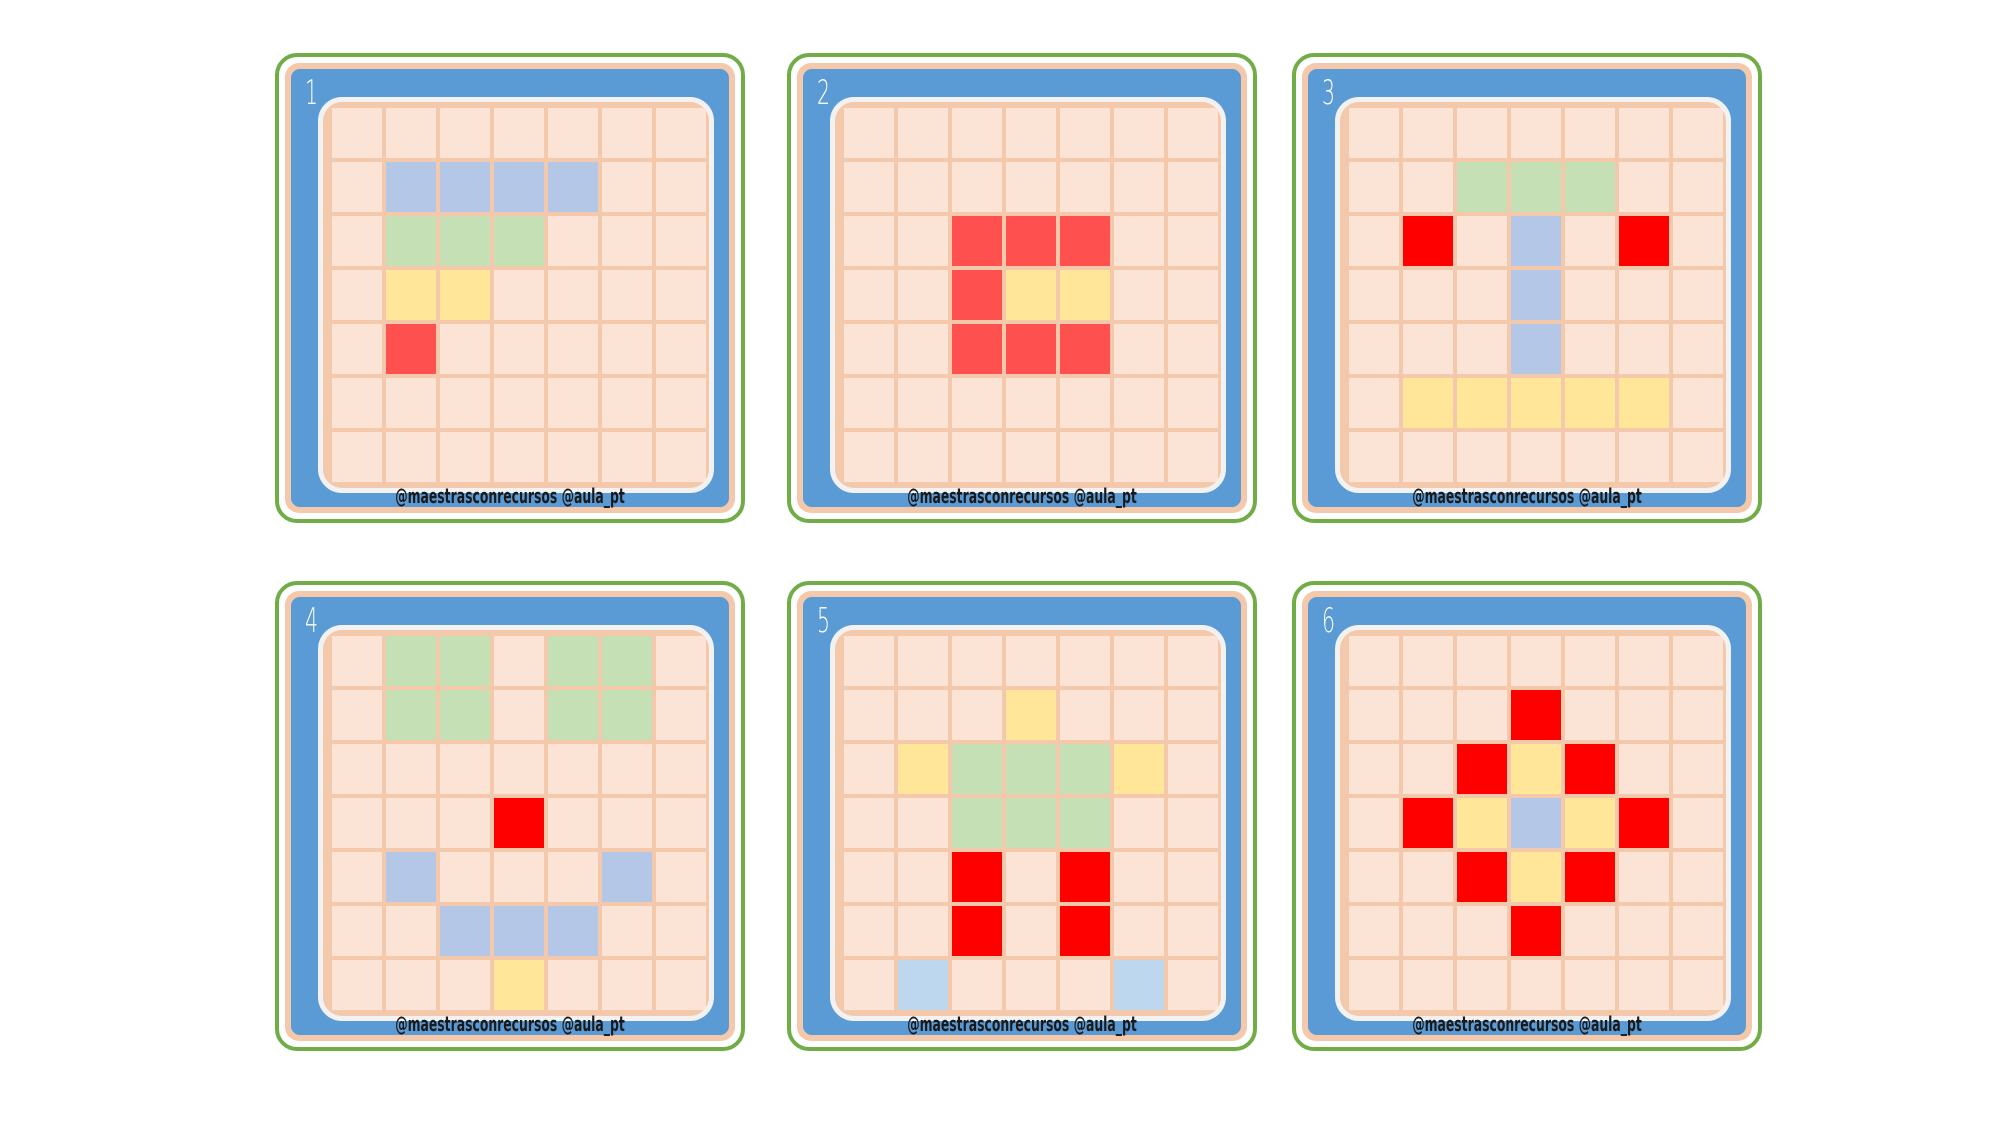  I want to click on grid-cell-red, so click(1085, 349).